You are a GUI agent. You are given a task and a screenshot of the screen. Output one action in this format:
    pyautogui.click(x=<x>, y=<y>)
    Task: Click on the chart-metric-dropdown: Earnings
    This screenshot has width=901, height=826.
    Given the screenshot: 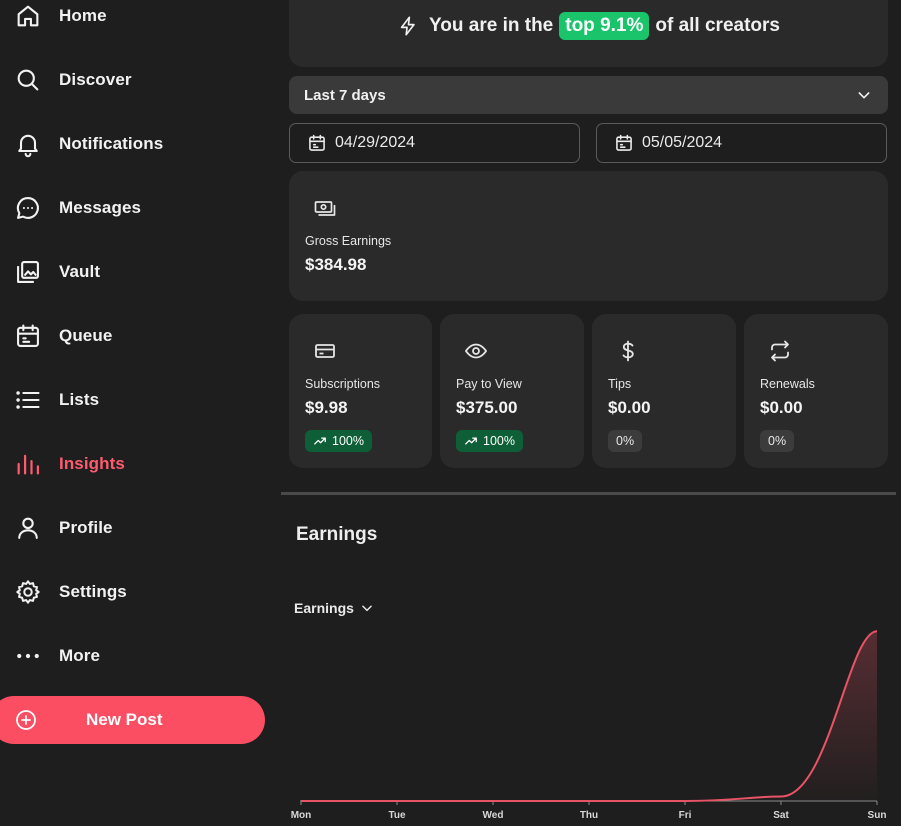 What is the action you would take?
    pyautogui.click(x=334, y=608)
    